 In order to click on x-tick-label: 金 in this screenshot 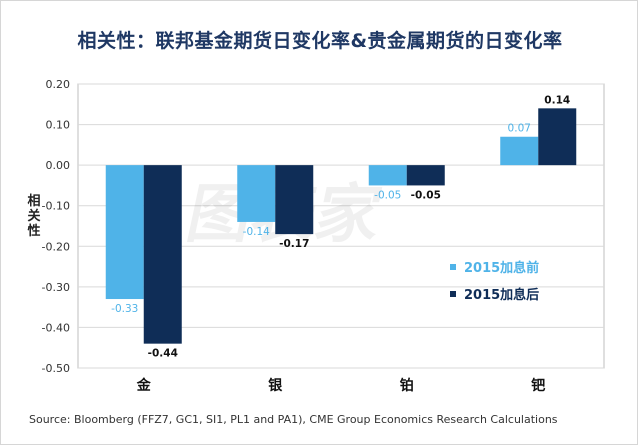, I will do `click(144, 385)`.